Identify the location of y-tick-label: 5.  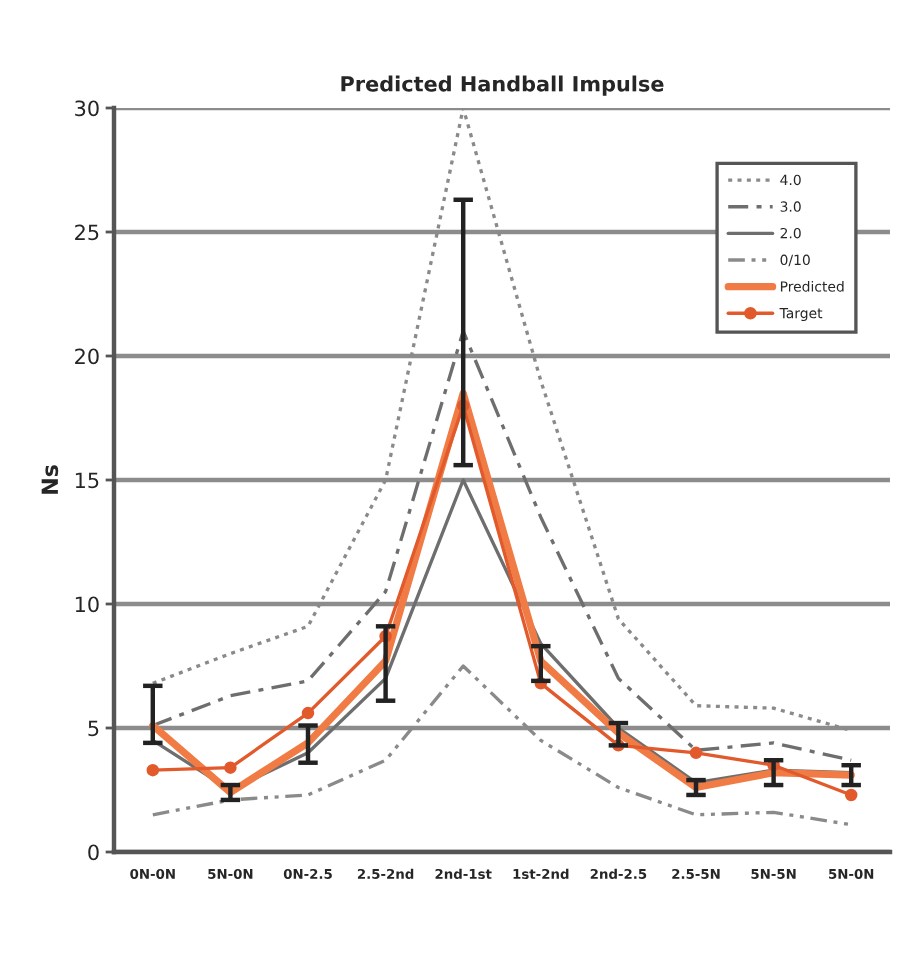
(93, 728).